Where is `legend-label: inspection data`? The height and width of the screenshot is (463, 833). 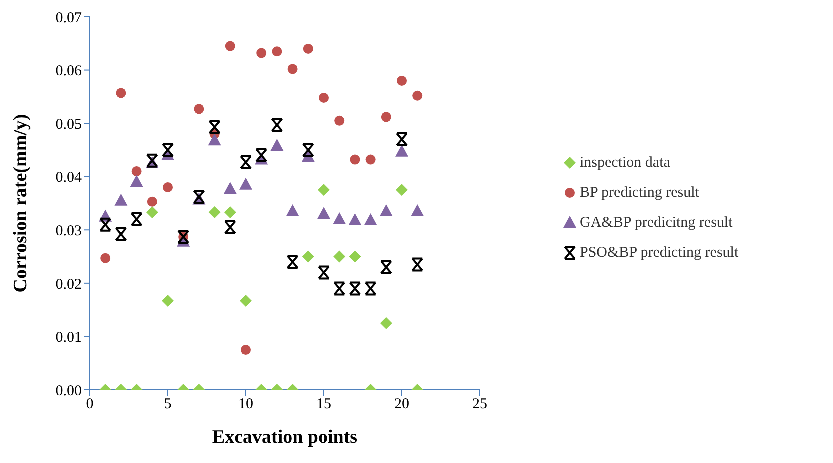 legend-label: inspection data is located at coordinates (625, 163).